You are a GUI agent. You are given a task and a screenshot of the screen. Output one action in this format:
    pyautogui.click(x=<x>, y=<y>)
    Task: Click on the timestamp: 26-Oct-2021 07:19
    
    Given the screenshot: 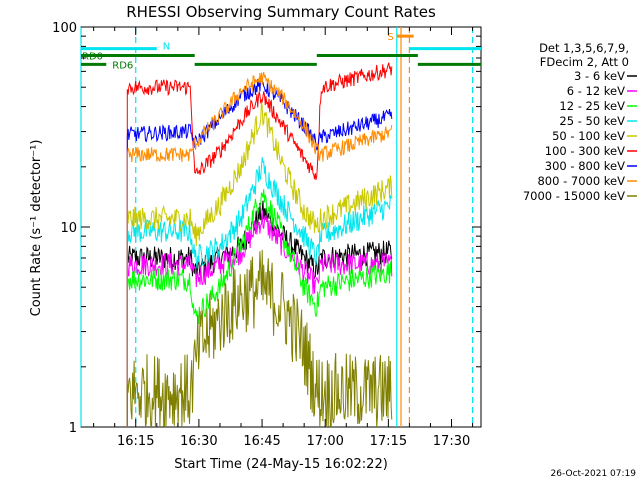 What is the action you would take?
    pyautogui.click(x=594, y=474)
    